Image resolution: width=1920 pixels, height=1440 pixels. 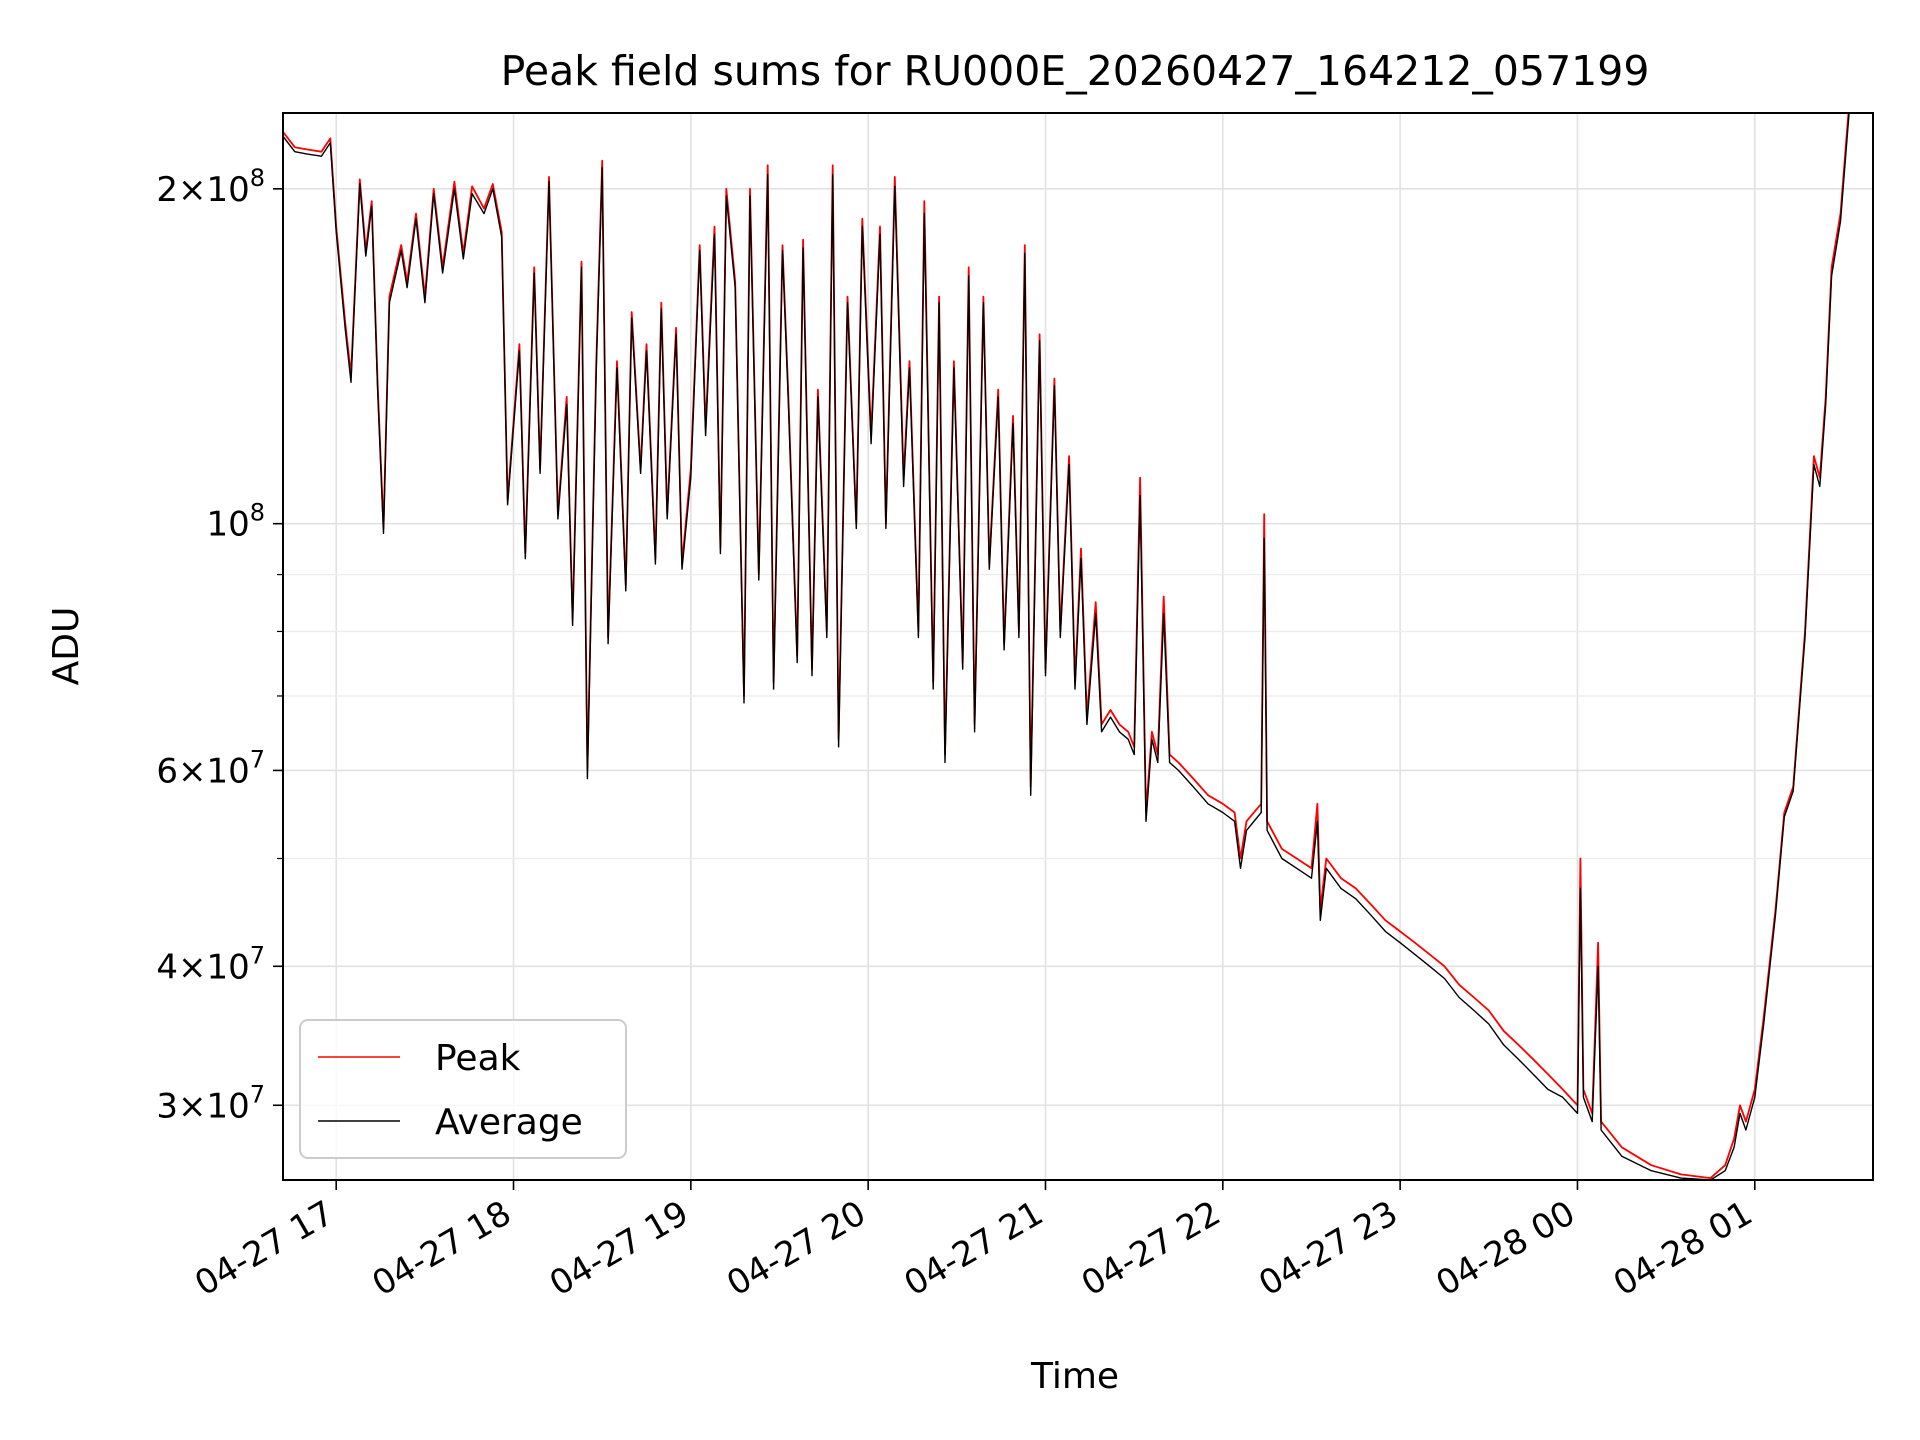 What do you see at coordinates (210, 187) in the screenshot?
I see `y-tick-label: 2×108` at bounding box center [210, 187].